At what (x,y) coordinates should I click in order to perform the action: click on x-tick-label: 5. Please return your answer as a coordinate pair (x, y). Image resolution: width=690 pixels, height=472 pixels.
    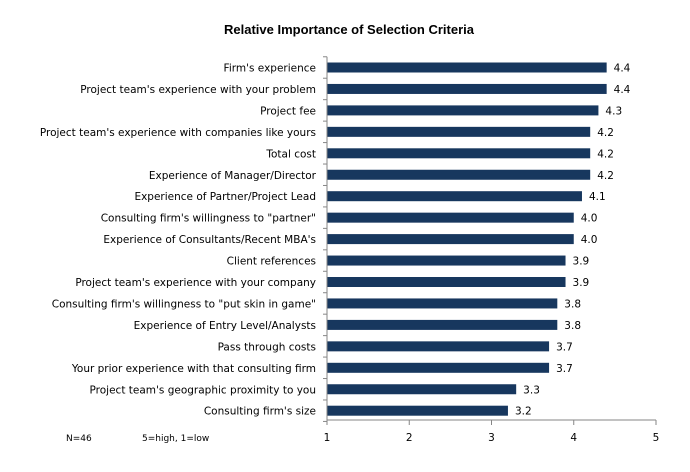
    Looking at the image, I should click on (656, 438).